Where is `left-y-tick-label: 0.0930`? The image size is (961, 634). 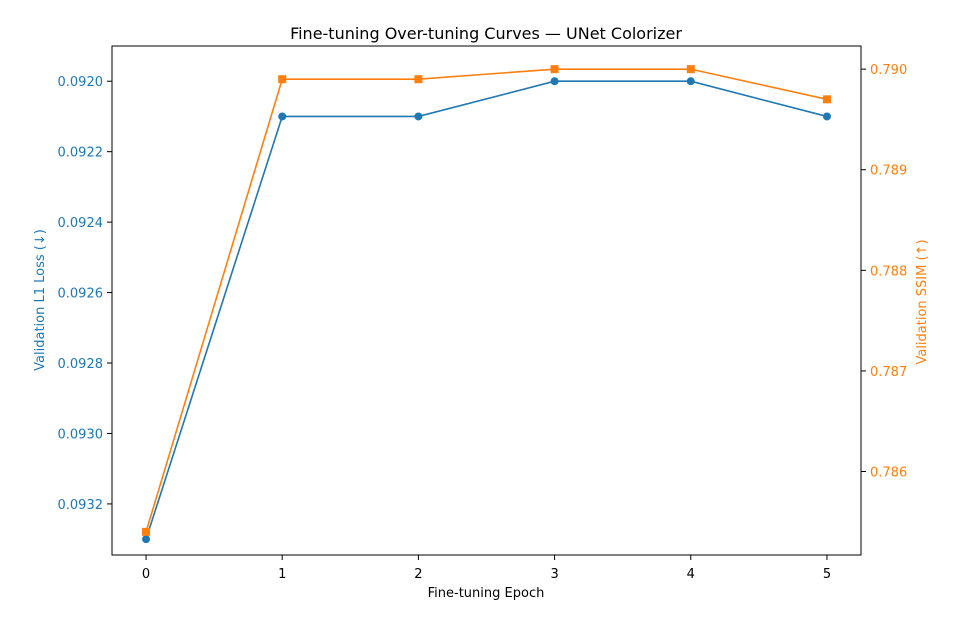
left-y-tick-label: 0.0930 is located at coordinates (81, 434).